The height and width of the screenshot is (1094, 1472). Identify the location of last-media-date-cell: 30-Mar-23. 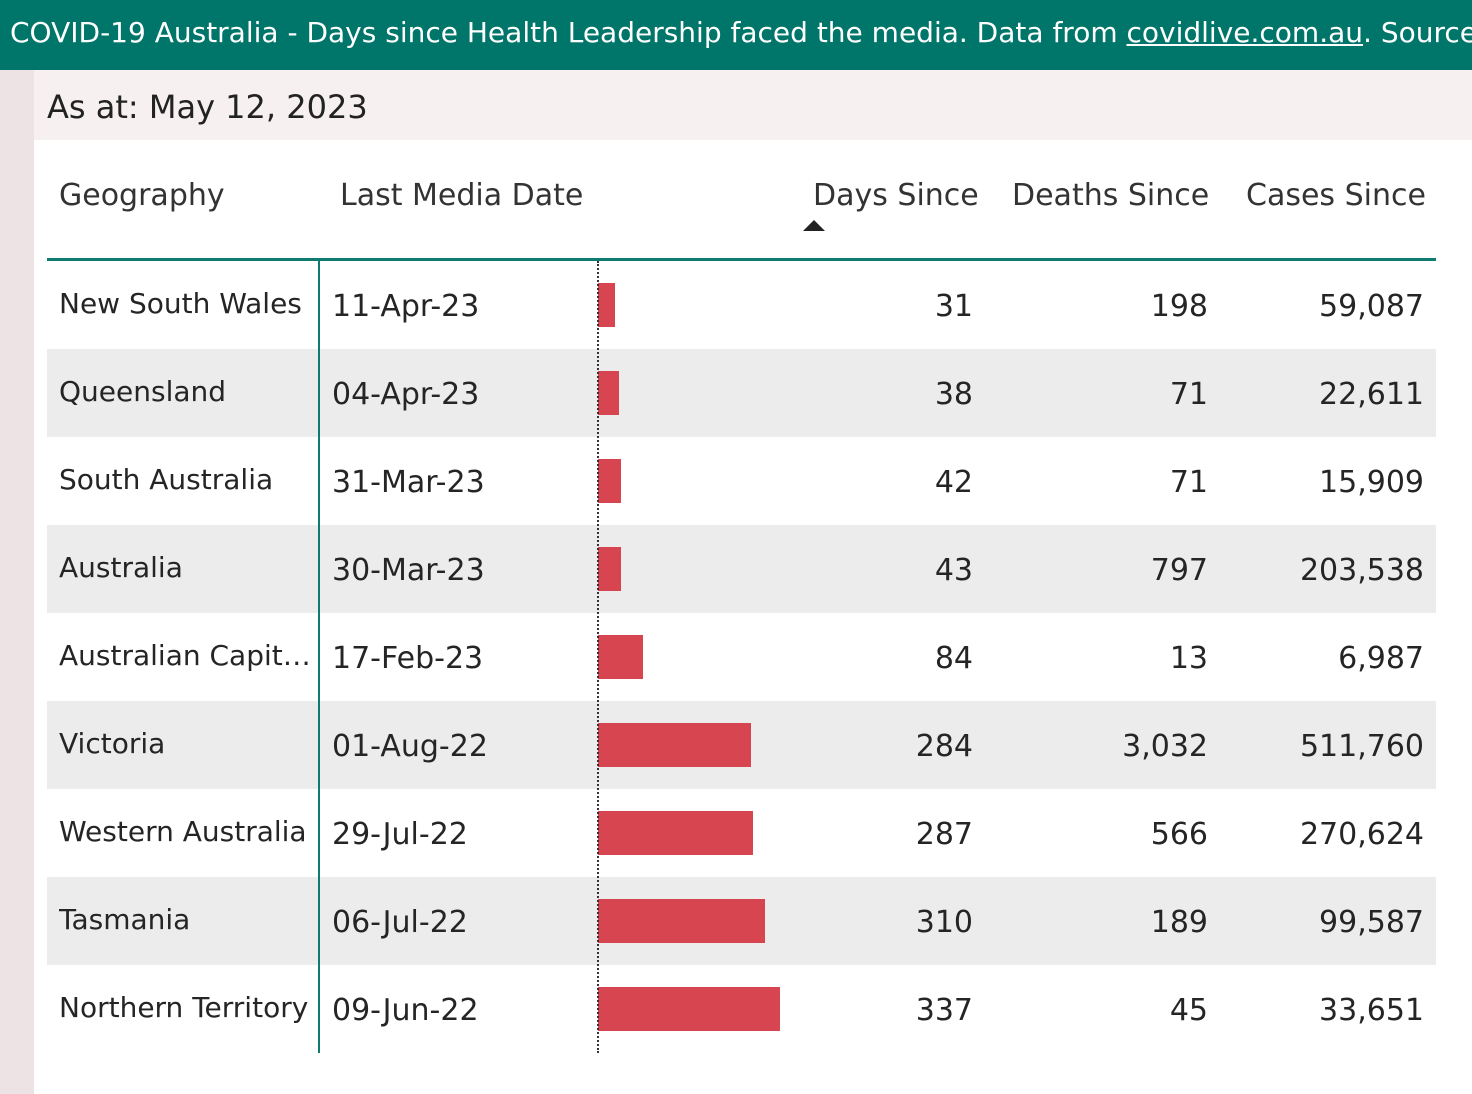
(408, 570).